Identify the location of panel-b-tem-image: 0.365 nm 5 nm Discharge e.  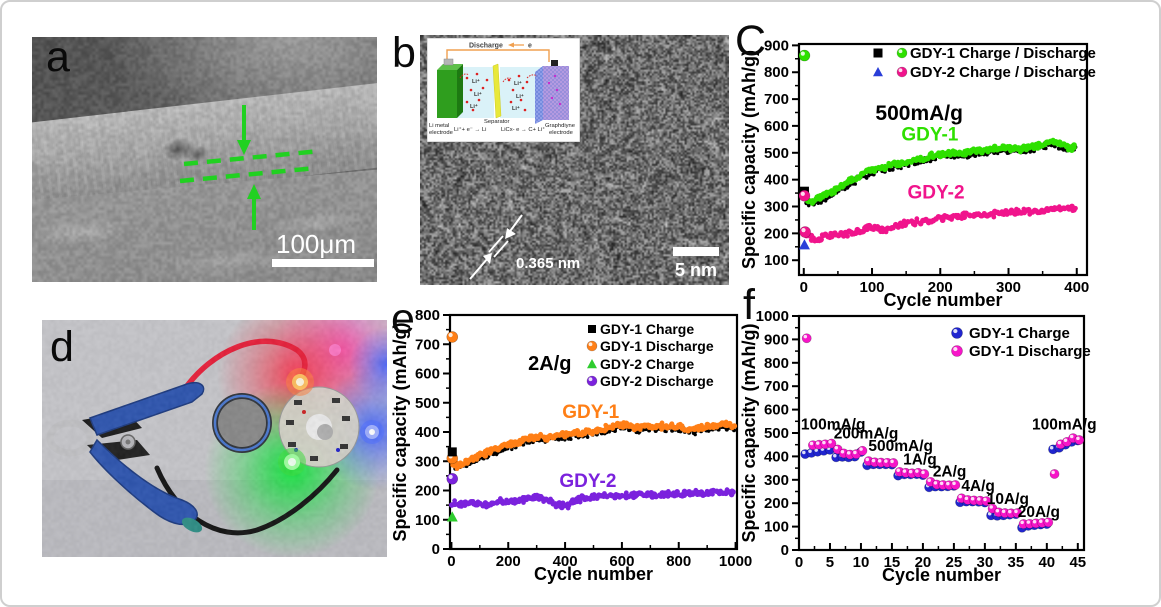
(574, 160).